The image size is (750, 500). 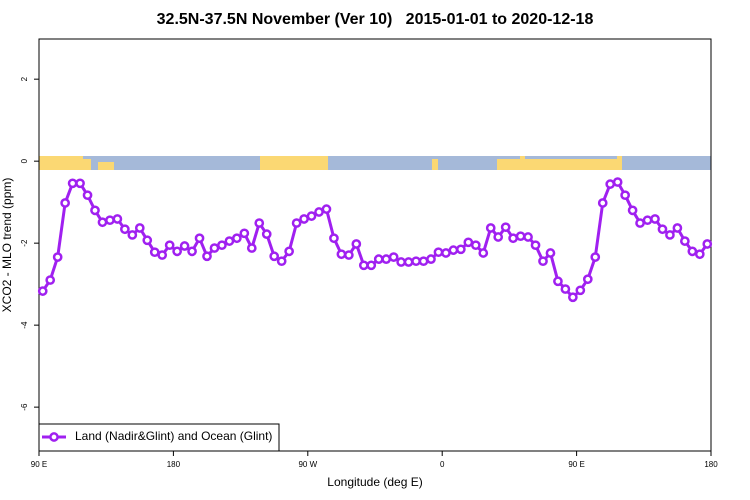 I want to click on y-tick-label: -4, so click(x=24, y=325).